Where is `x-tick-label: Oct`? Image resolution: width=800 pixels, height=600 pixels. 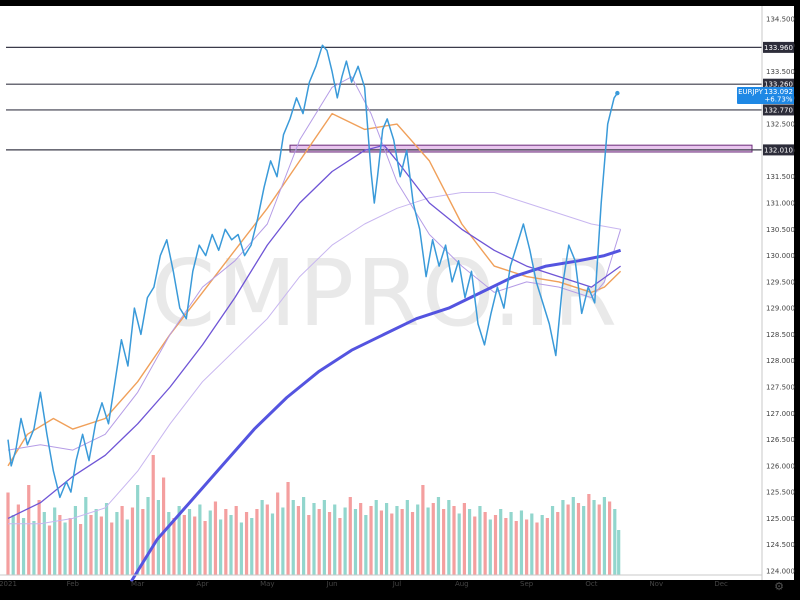 x-tick-label: Oct is located at coordinates (591, 584).